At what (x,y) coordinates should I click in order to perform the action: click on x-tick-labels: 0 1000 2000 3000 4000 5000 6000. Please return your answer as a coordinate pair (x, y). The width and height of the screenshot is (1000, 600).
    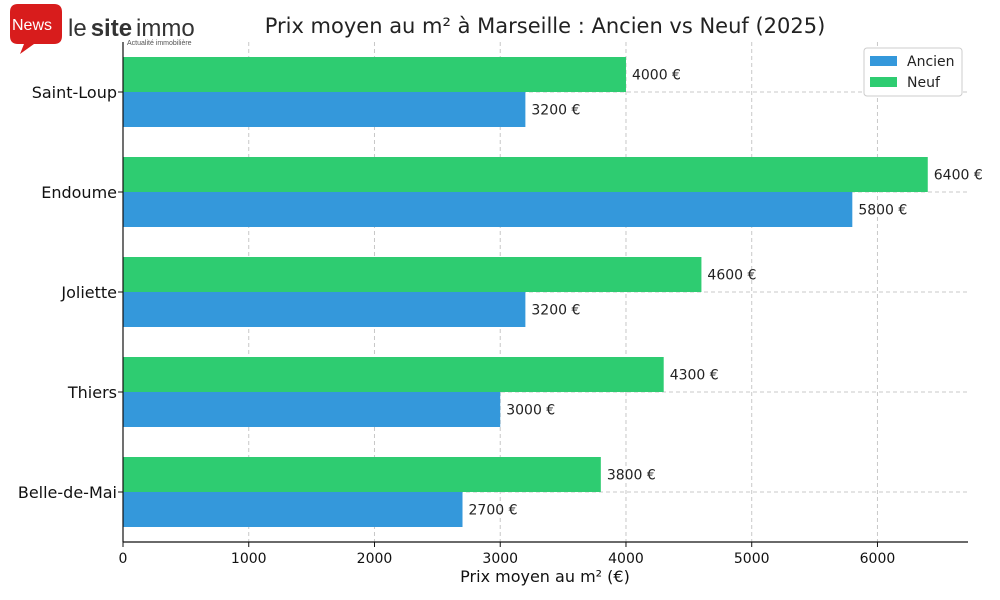
    Looking at the image, I should click on (507, 559).